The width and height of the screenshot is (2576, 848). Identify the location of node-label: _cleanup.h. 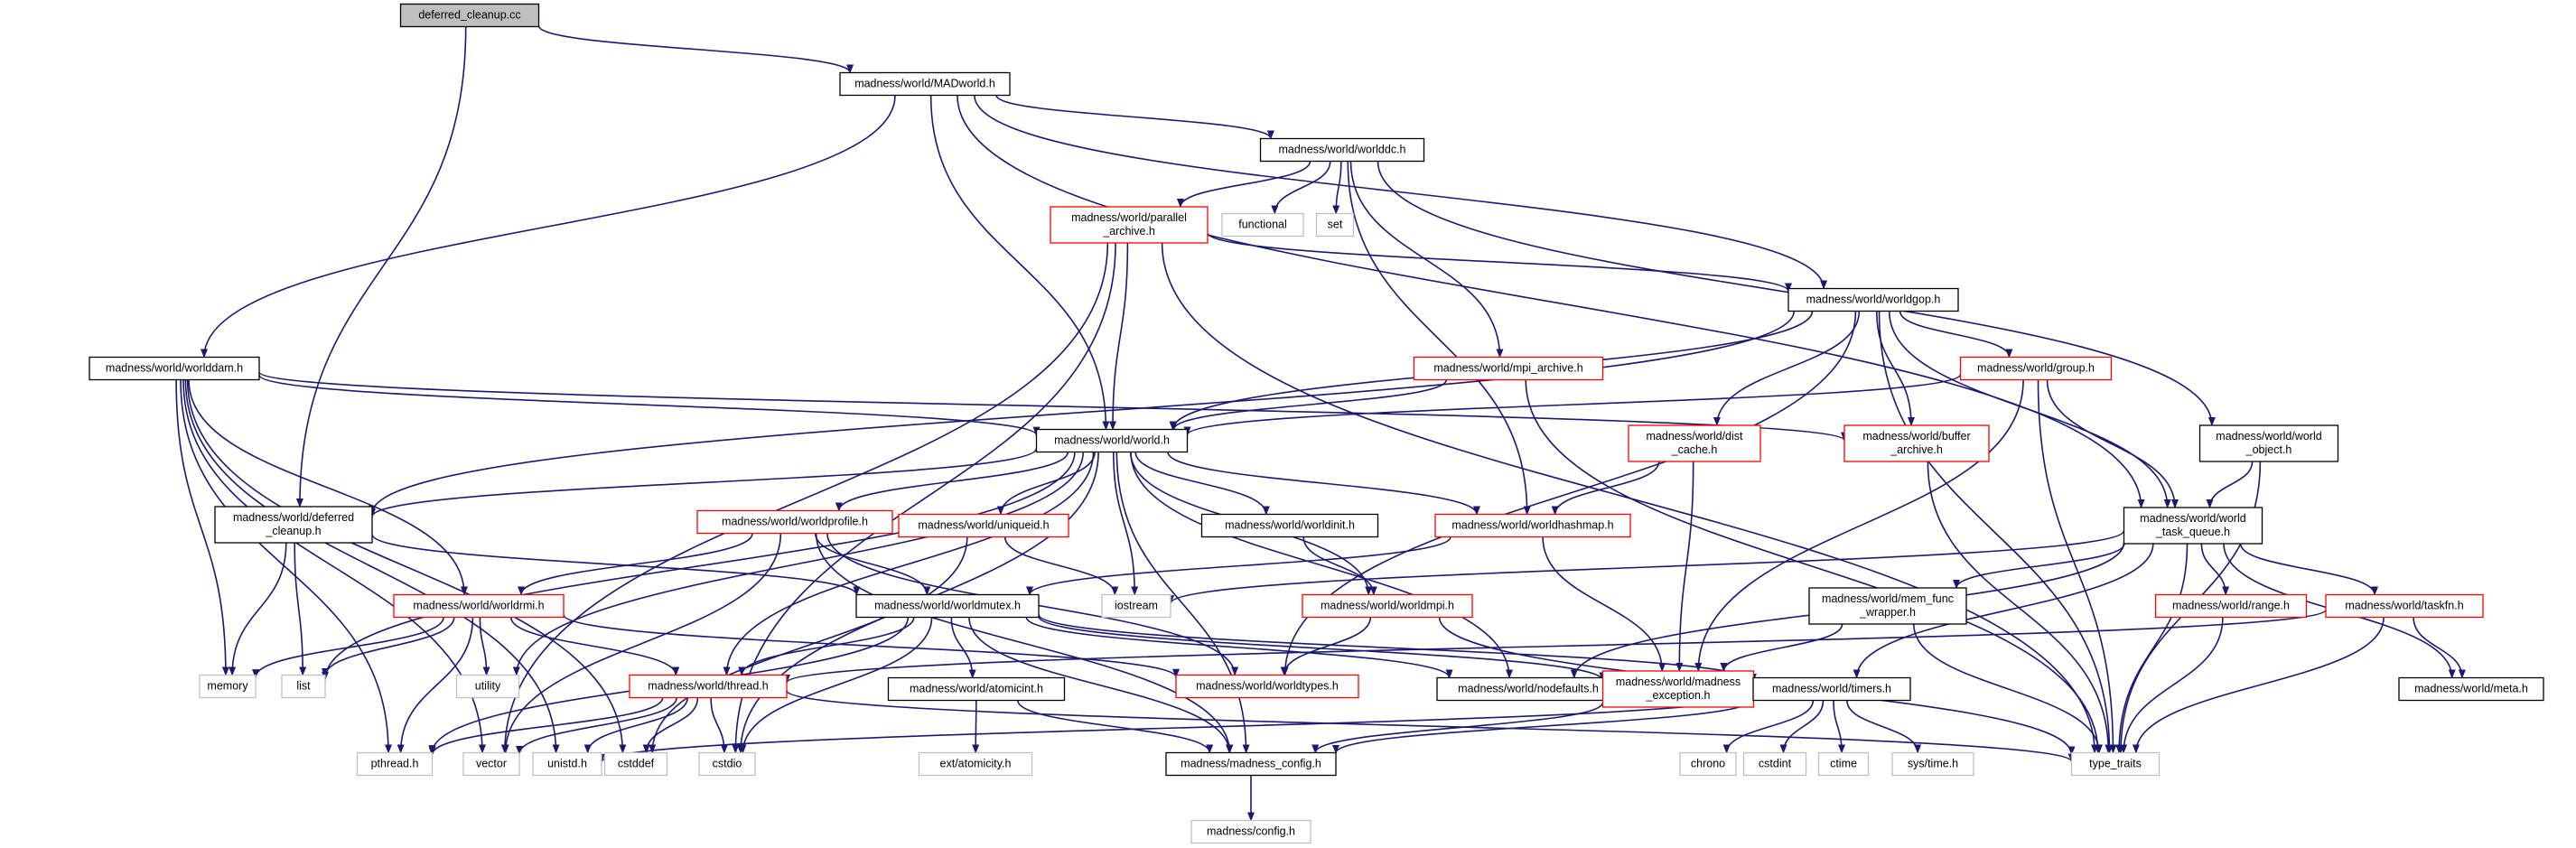
(293, 531).